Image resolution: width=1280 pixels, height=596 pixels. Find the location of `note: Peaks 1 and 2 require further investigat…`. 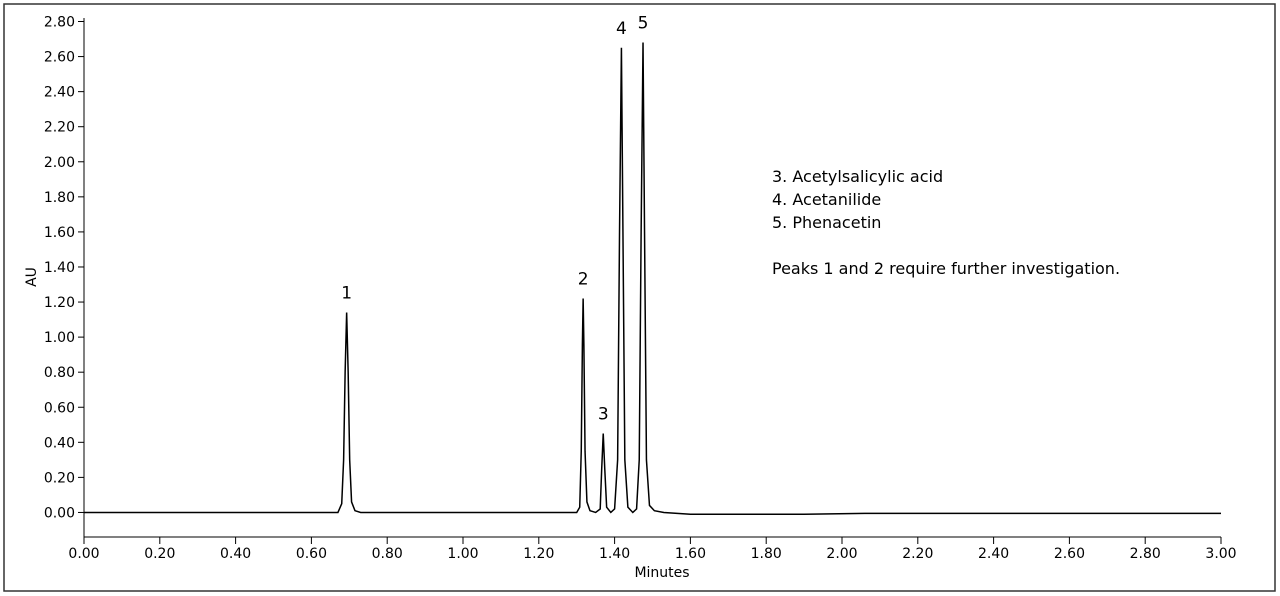

note: Peaks 1 and 2 require further investigat… is located at coordinates (946, 268).